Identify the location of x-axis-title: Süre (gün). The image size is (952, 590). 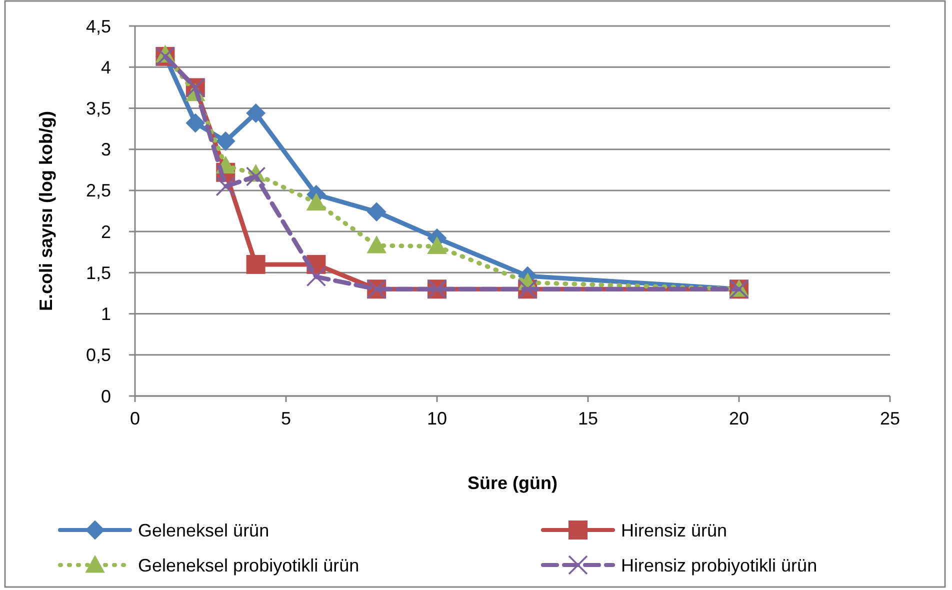
(513, 483).